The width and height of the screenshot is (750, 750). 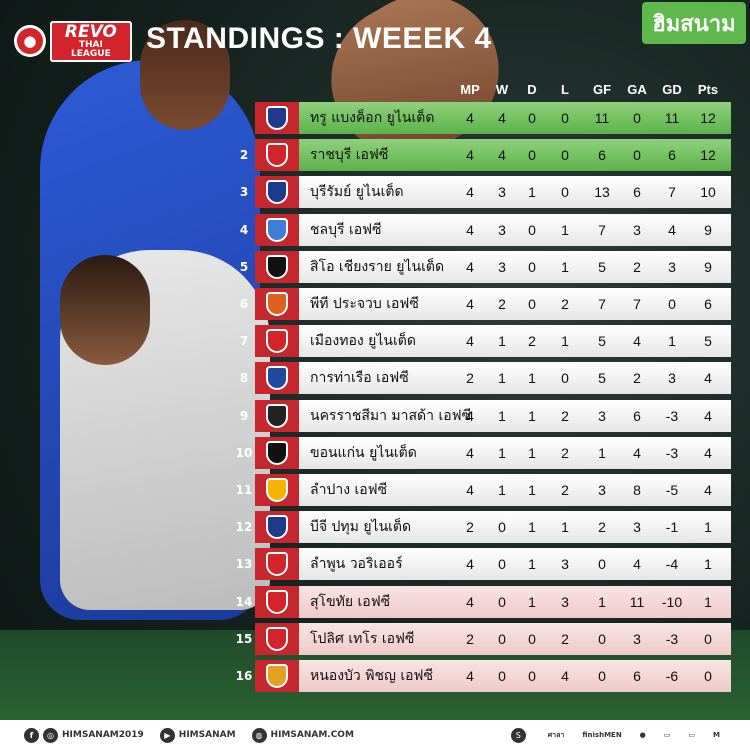 I want to click on row-rank: 10, so click(x=244, y=452).